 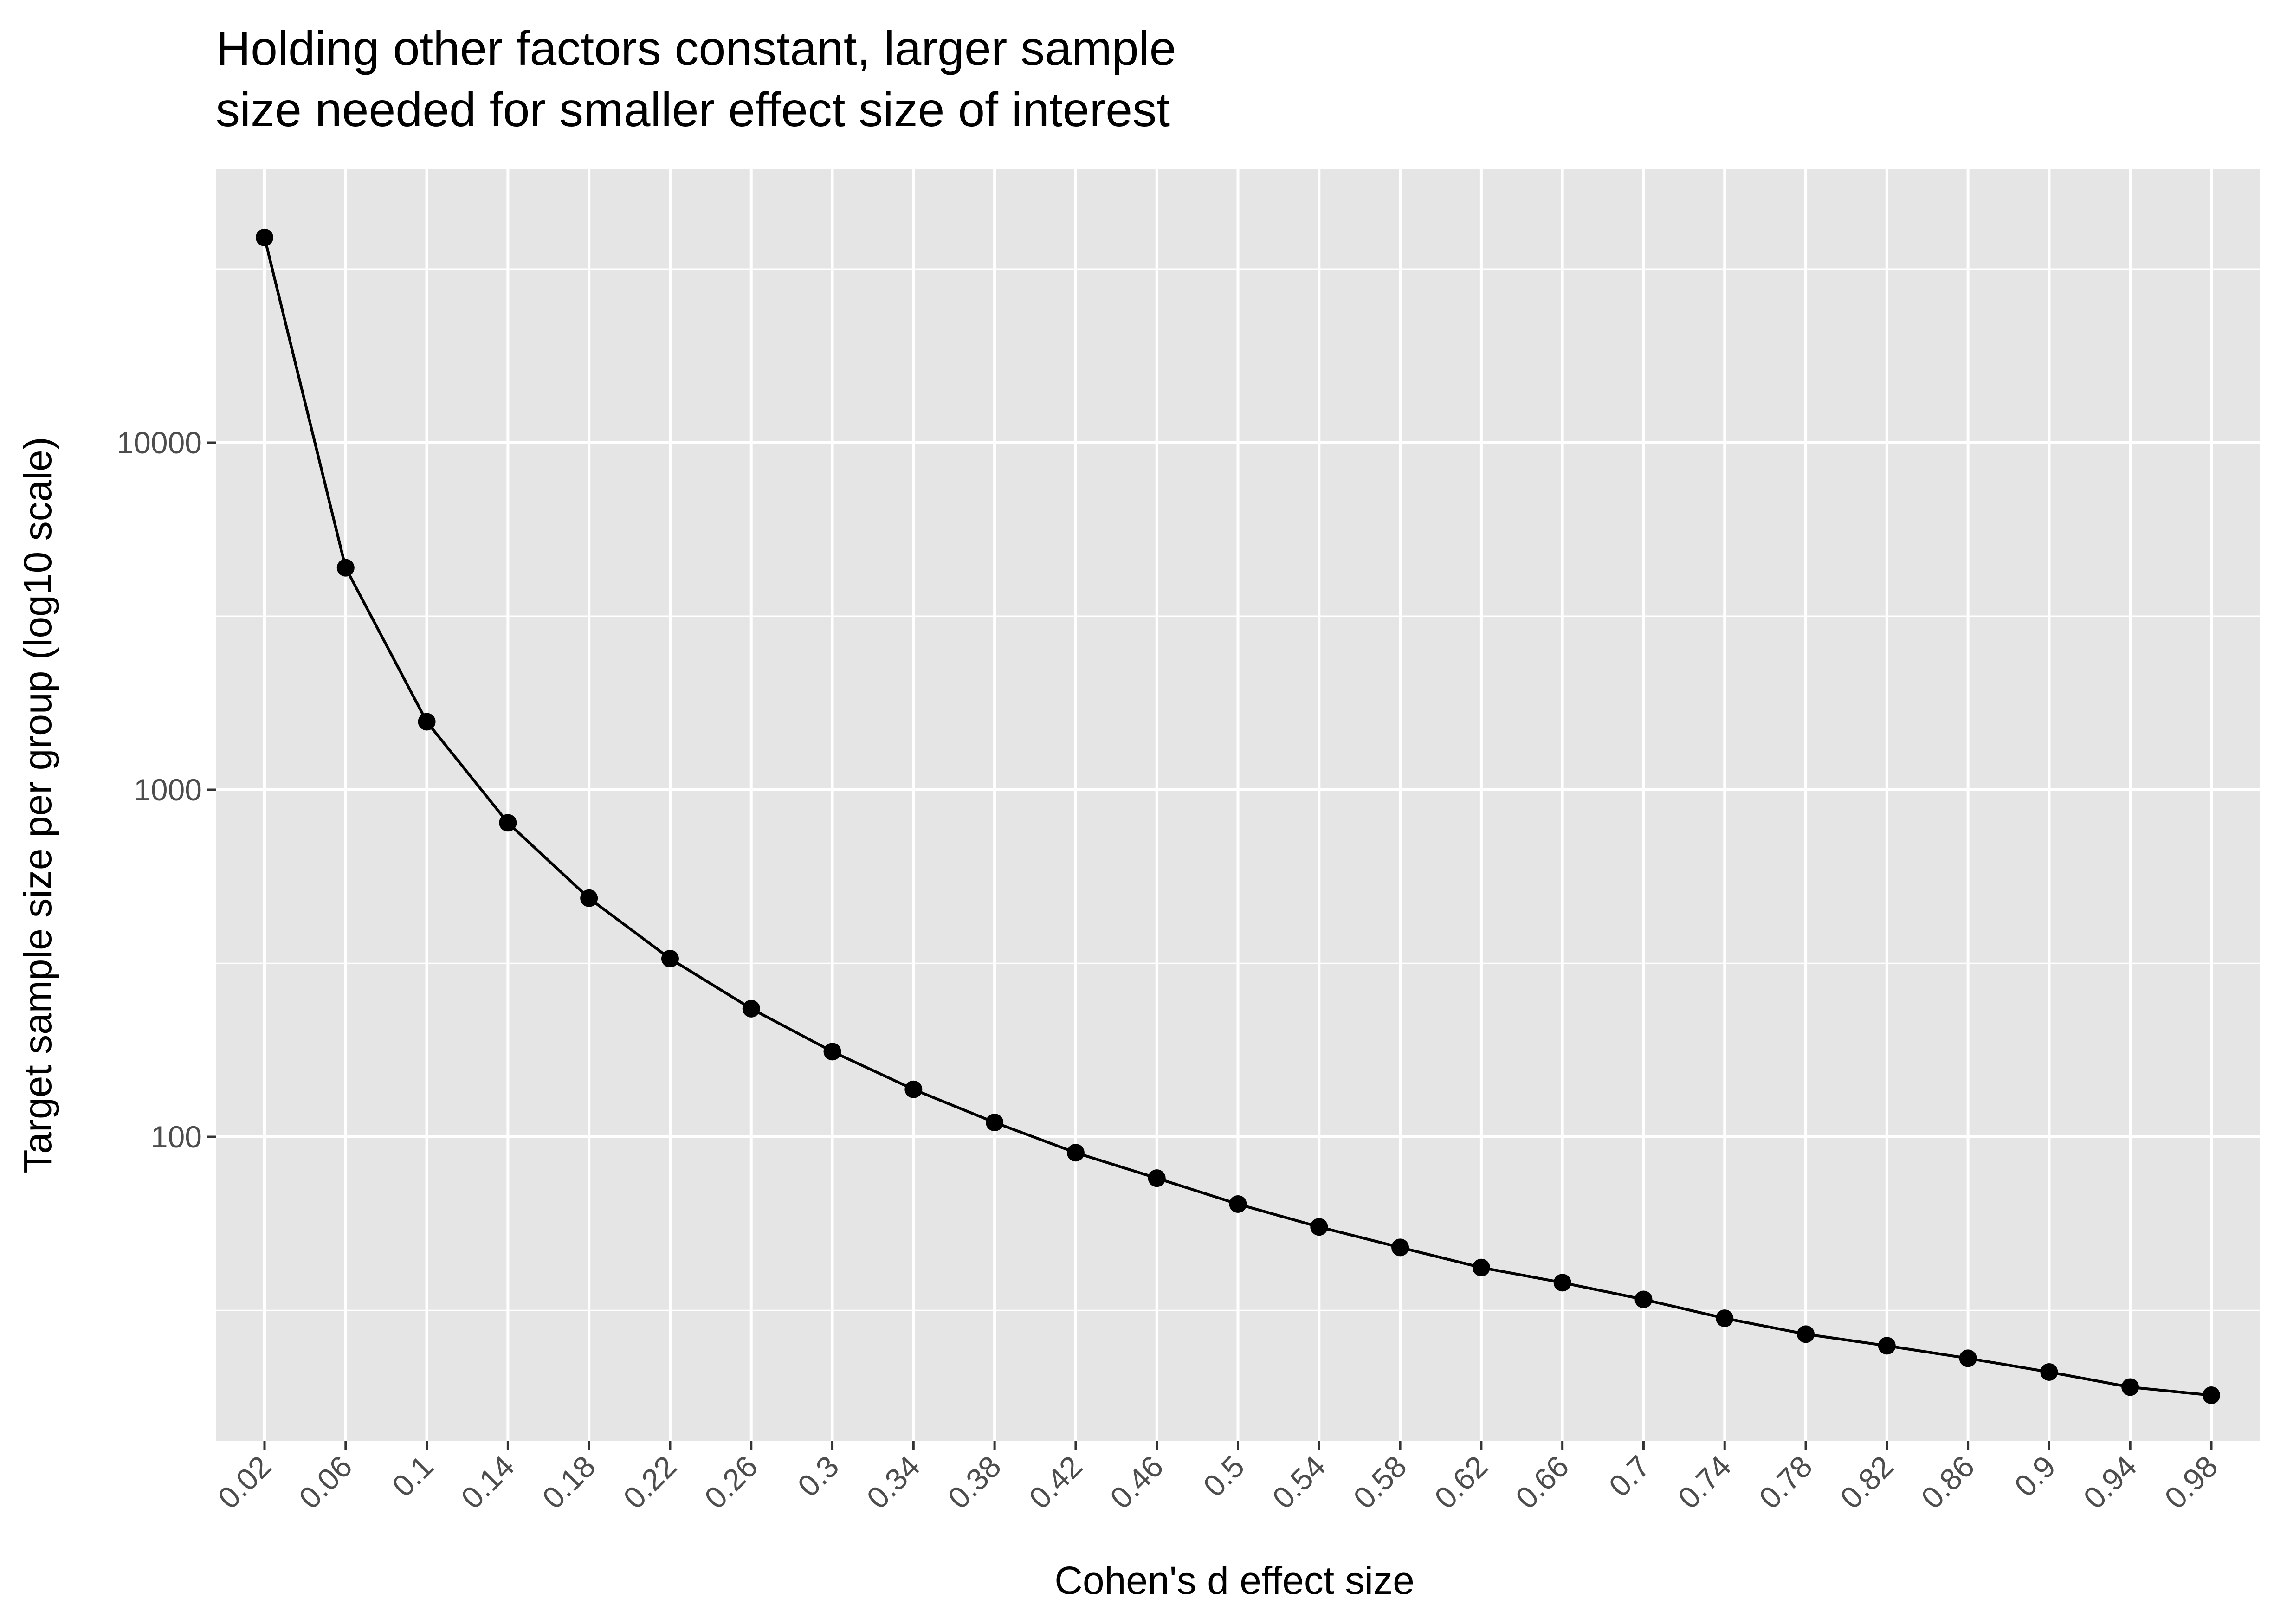 What do you see at coordinates (176, 1137) in the screenshot?
I see `y-tick-label: 100` at bounding box center [176, 1137].